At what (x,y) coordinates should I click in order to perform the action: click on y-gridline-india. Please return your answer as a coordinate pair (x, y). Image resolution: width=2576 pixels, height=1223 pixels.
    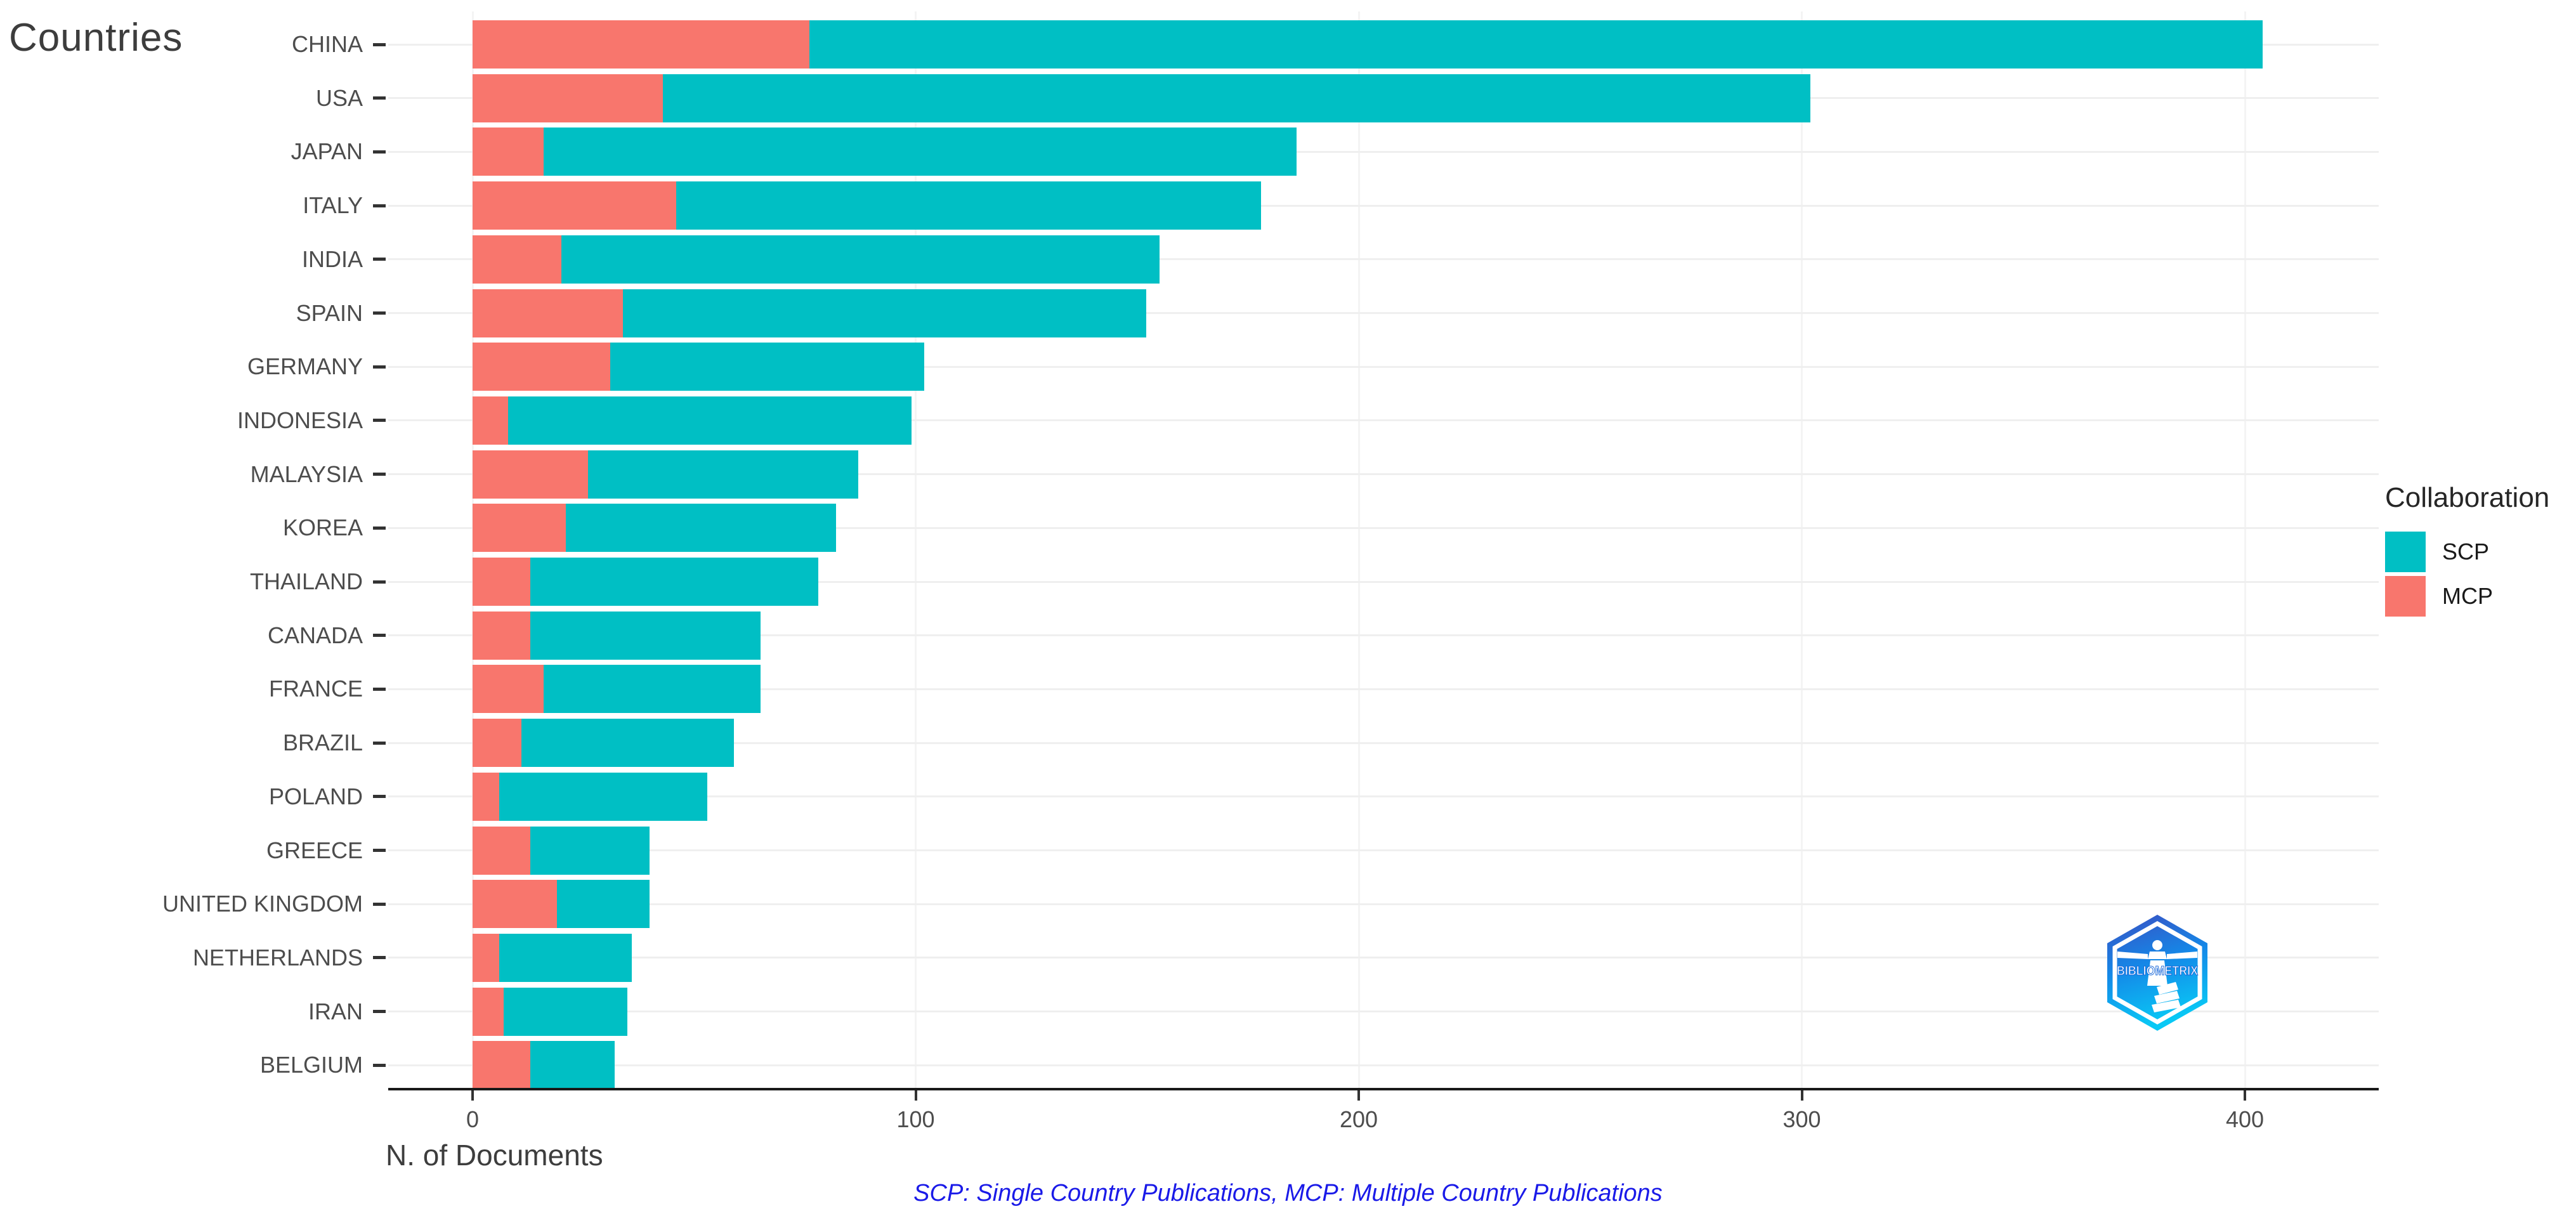
    Looking at the image, I should click on (1384, 259).